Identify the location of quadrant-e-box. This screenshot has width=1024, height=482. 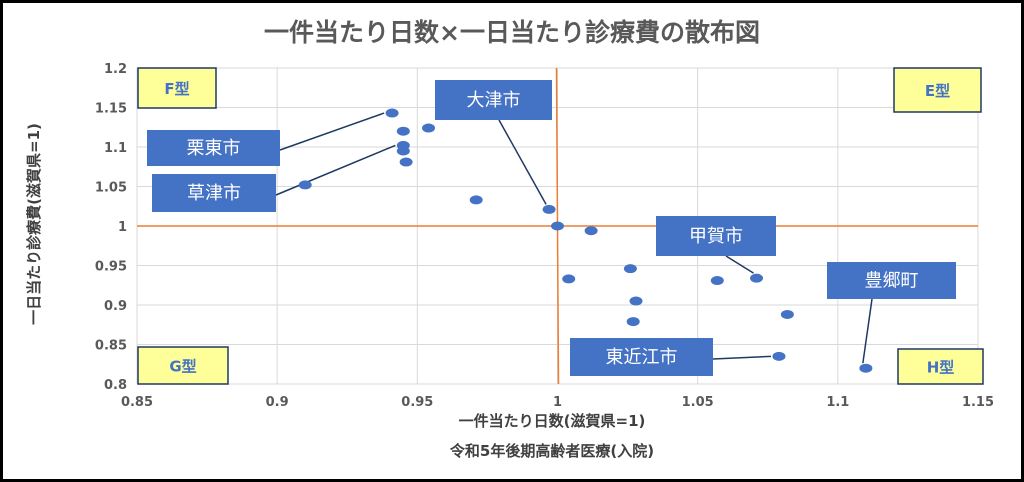
(937, 90).